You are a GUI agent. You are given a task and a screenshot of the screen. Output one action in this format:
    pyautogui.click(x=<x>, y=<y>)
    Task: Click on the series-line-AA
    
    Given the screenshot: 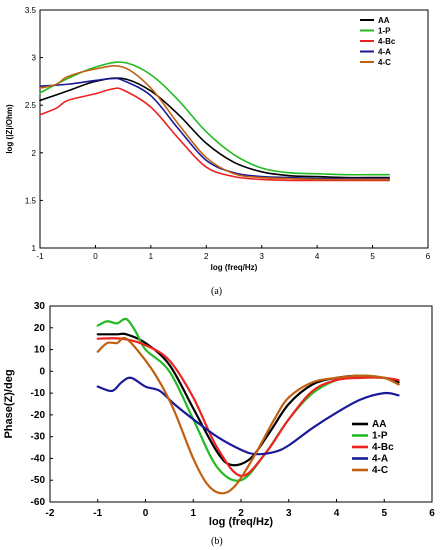 What is the action you would take?
    pyautogui.click(x=214, y=128)
    